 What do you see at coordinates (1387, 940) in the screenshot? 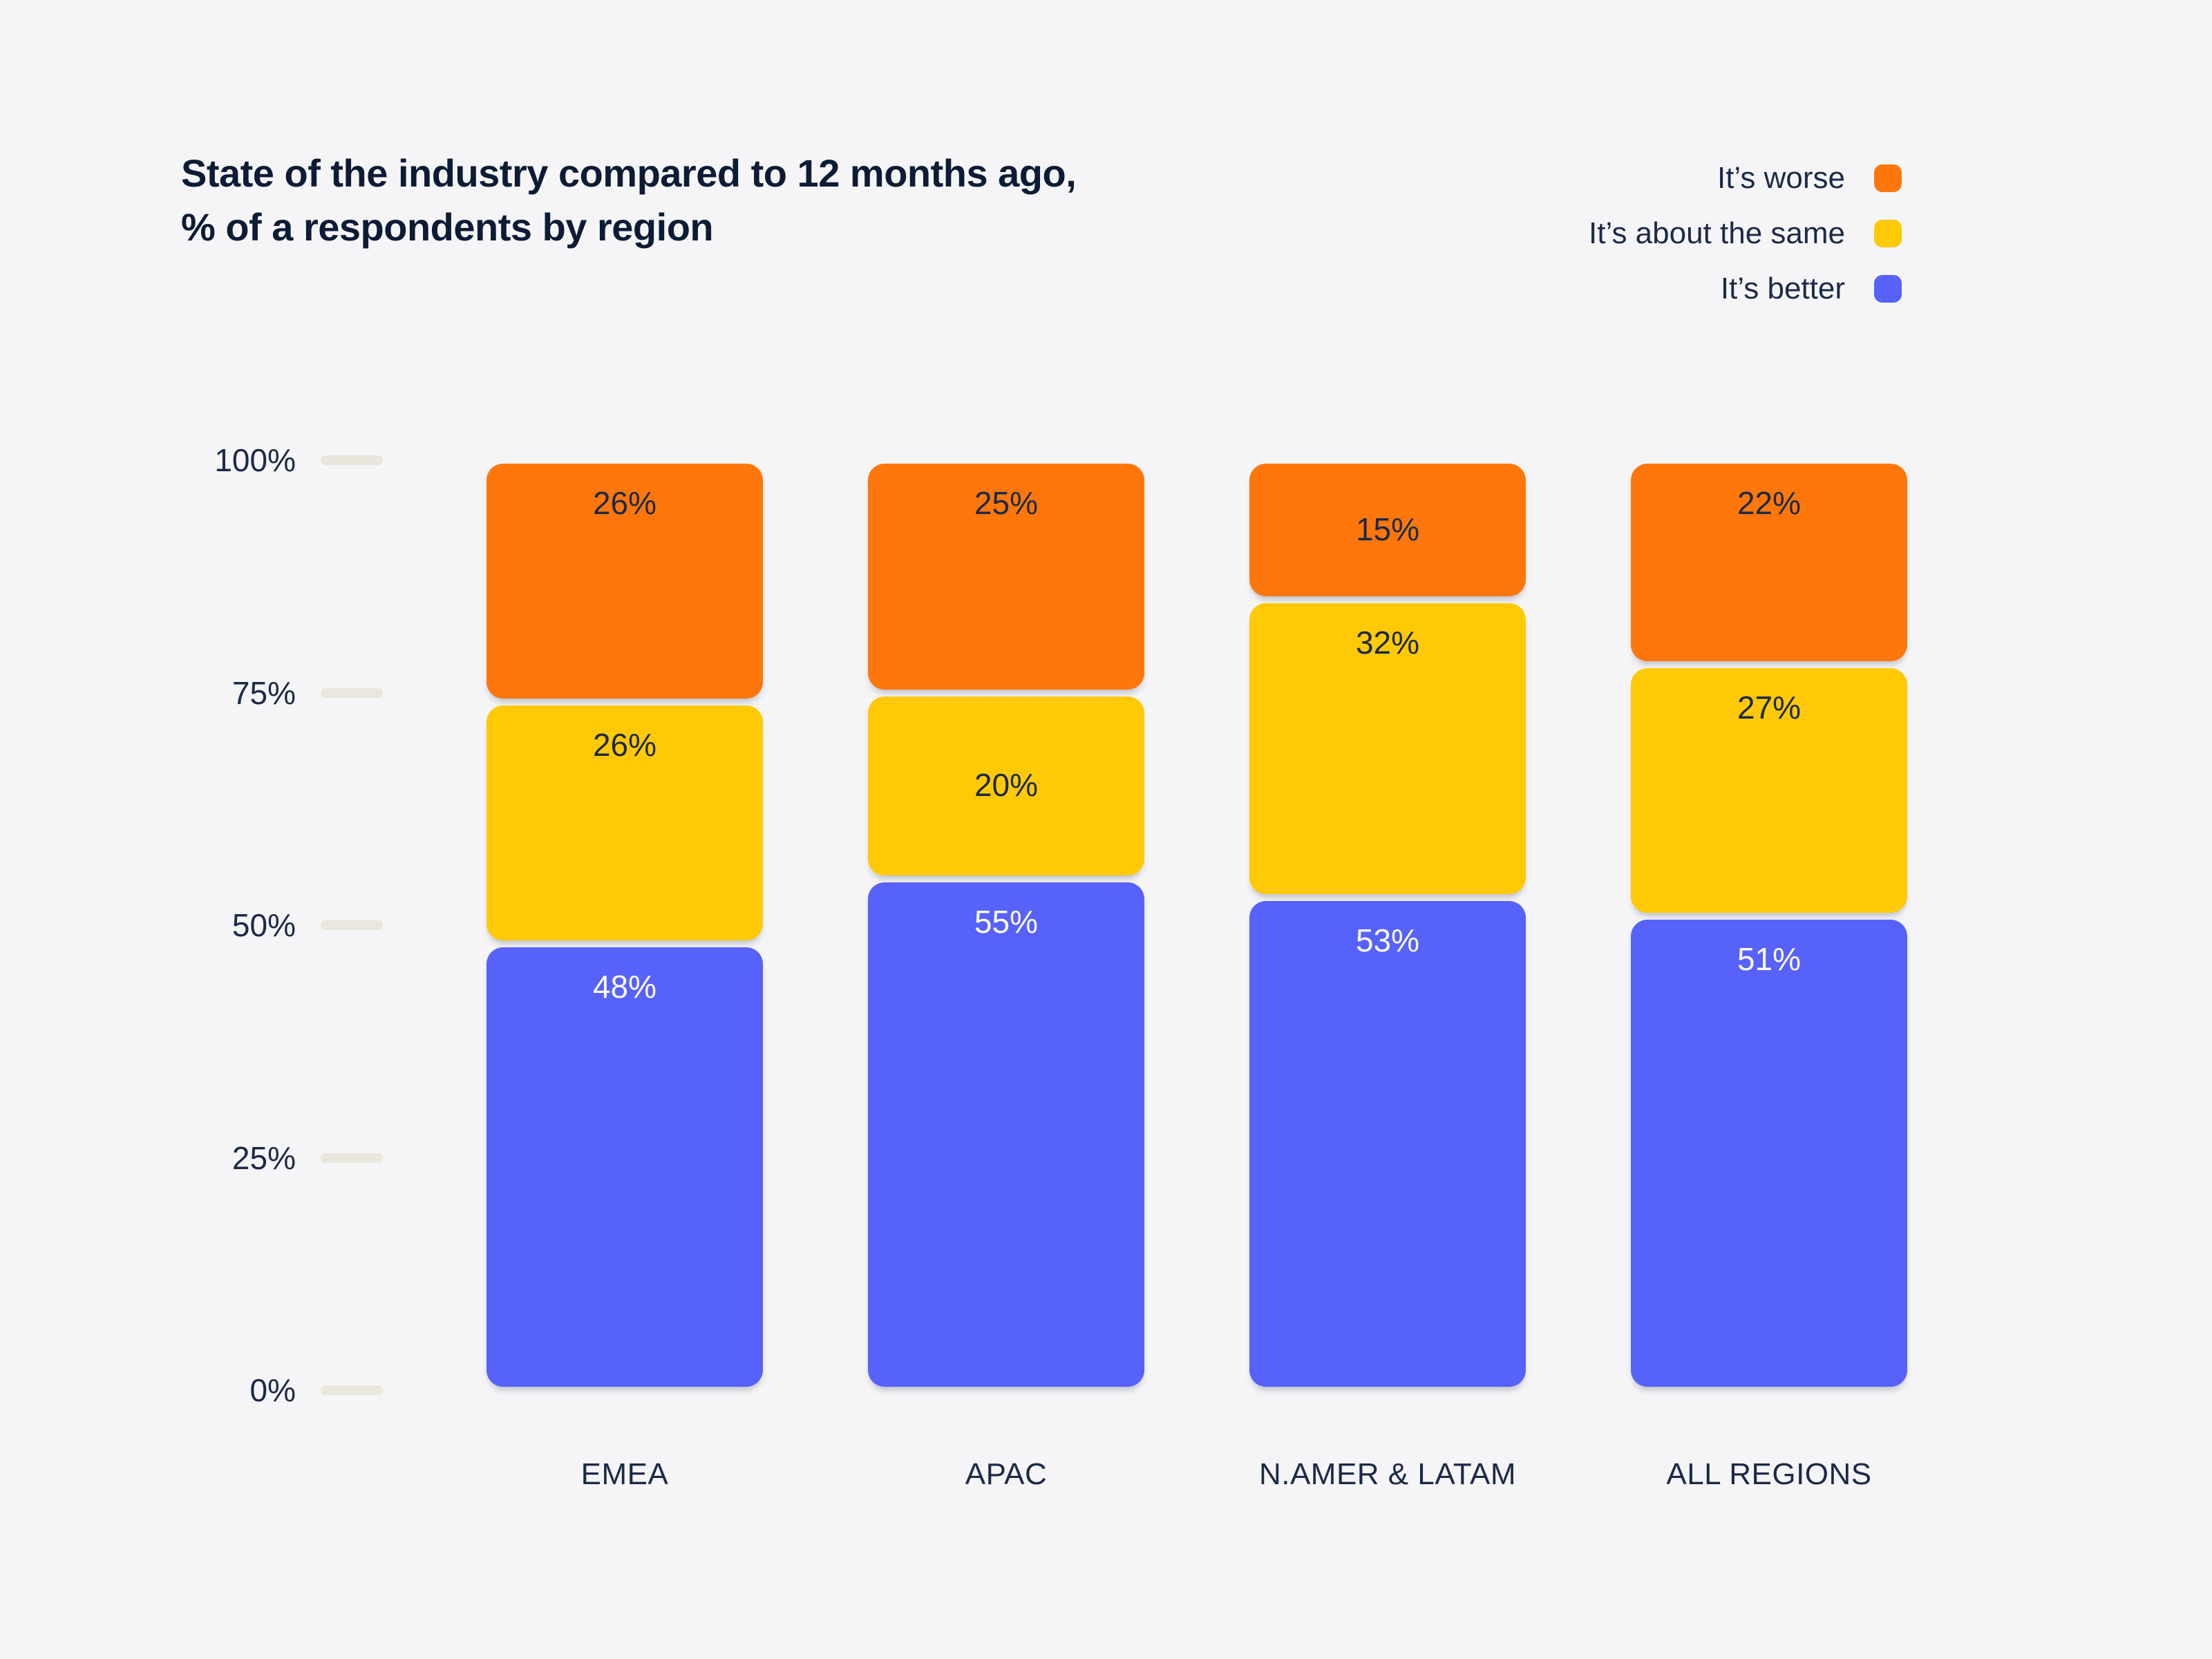
I see `bar-value-label: 53%` at bounding box center [1387, 940].